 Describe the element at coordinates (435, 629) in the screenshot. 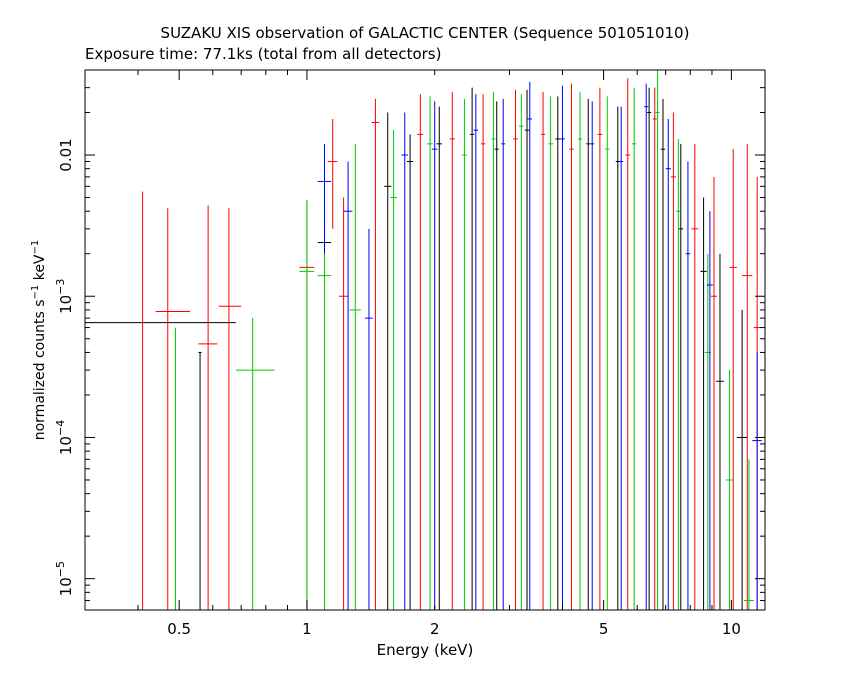

I see `x-tick-label: 2` at that location.